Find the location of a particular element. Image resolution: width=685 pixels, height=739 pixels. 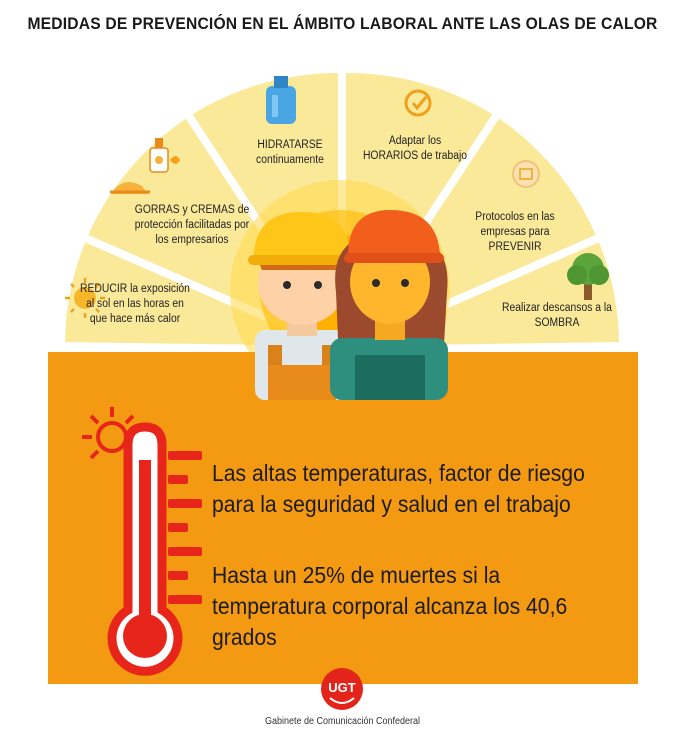

thermometer-icon is located at coordinates (142, 541).